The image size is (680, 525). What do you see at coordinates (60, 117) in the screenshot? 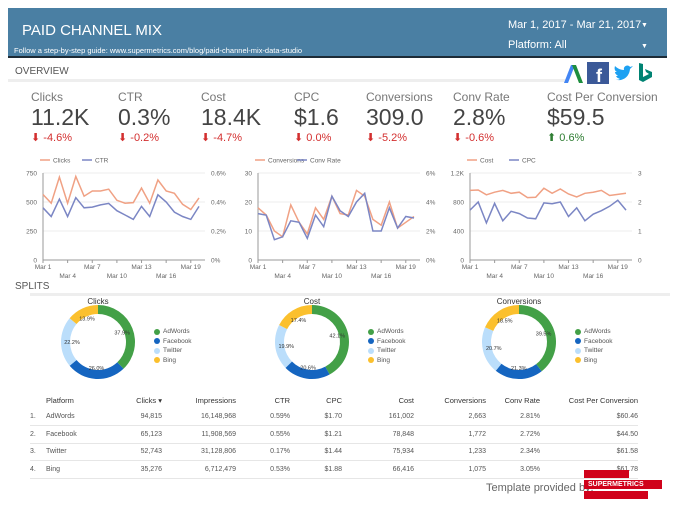
I see `kpi-clicks: Clicks 11.2K ⬇ -4.6%` at bounding box center [60, 117].